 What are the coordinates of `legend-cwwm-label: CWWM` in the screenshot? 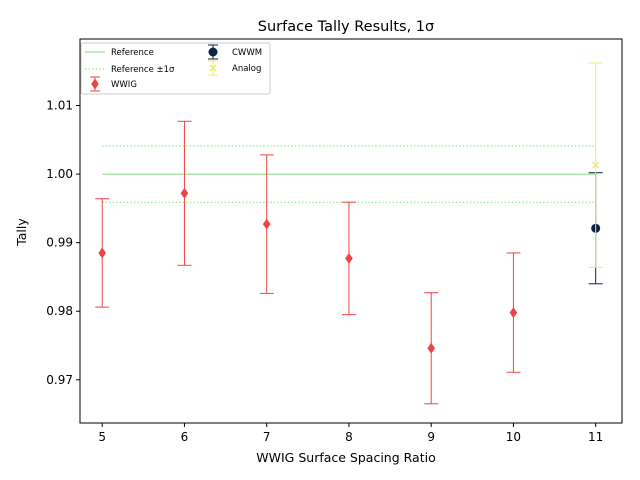 It's located at (247, 53).